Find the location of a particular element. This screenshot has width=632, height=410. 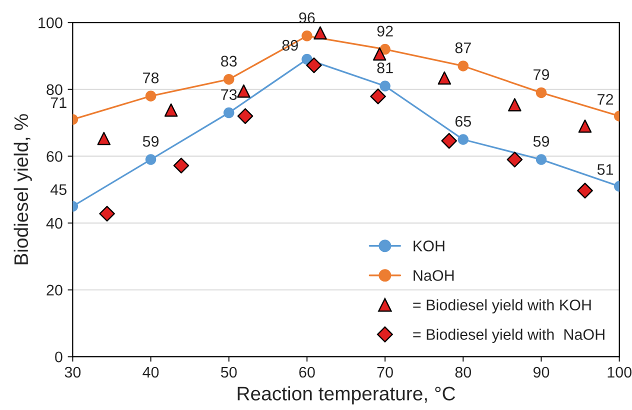

data-label: 72 is located at coordinates (606, 99).